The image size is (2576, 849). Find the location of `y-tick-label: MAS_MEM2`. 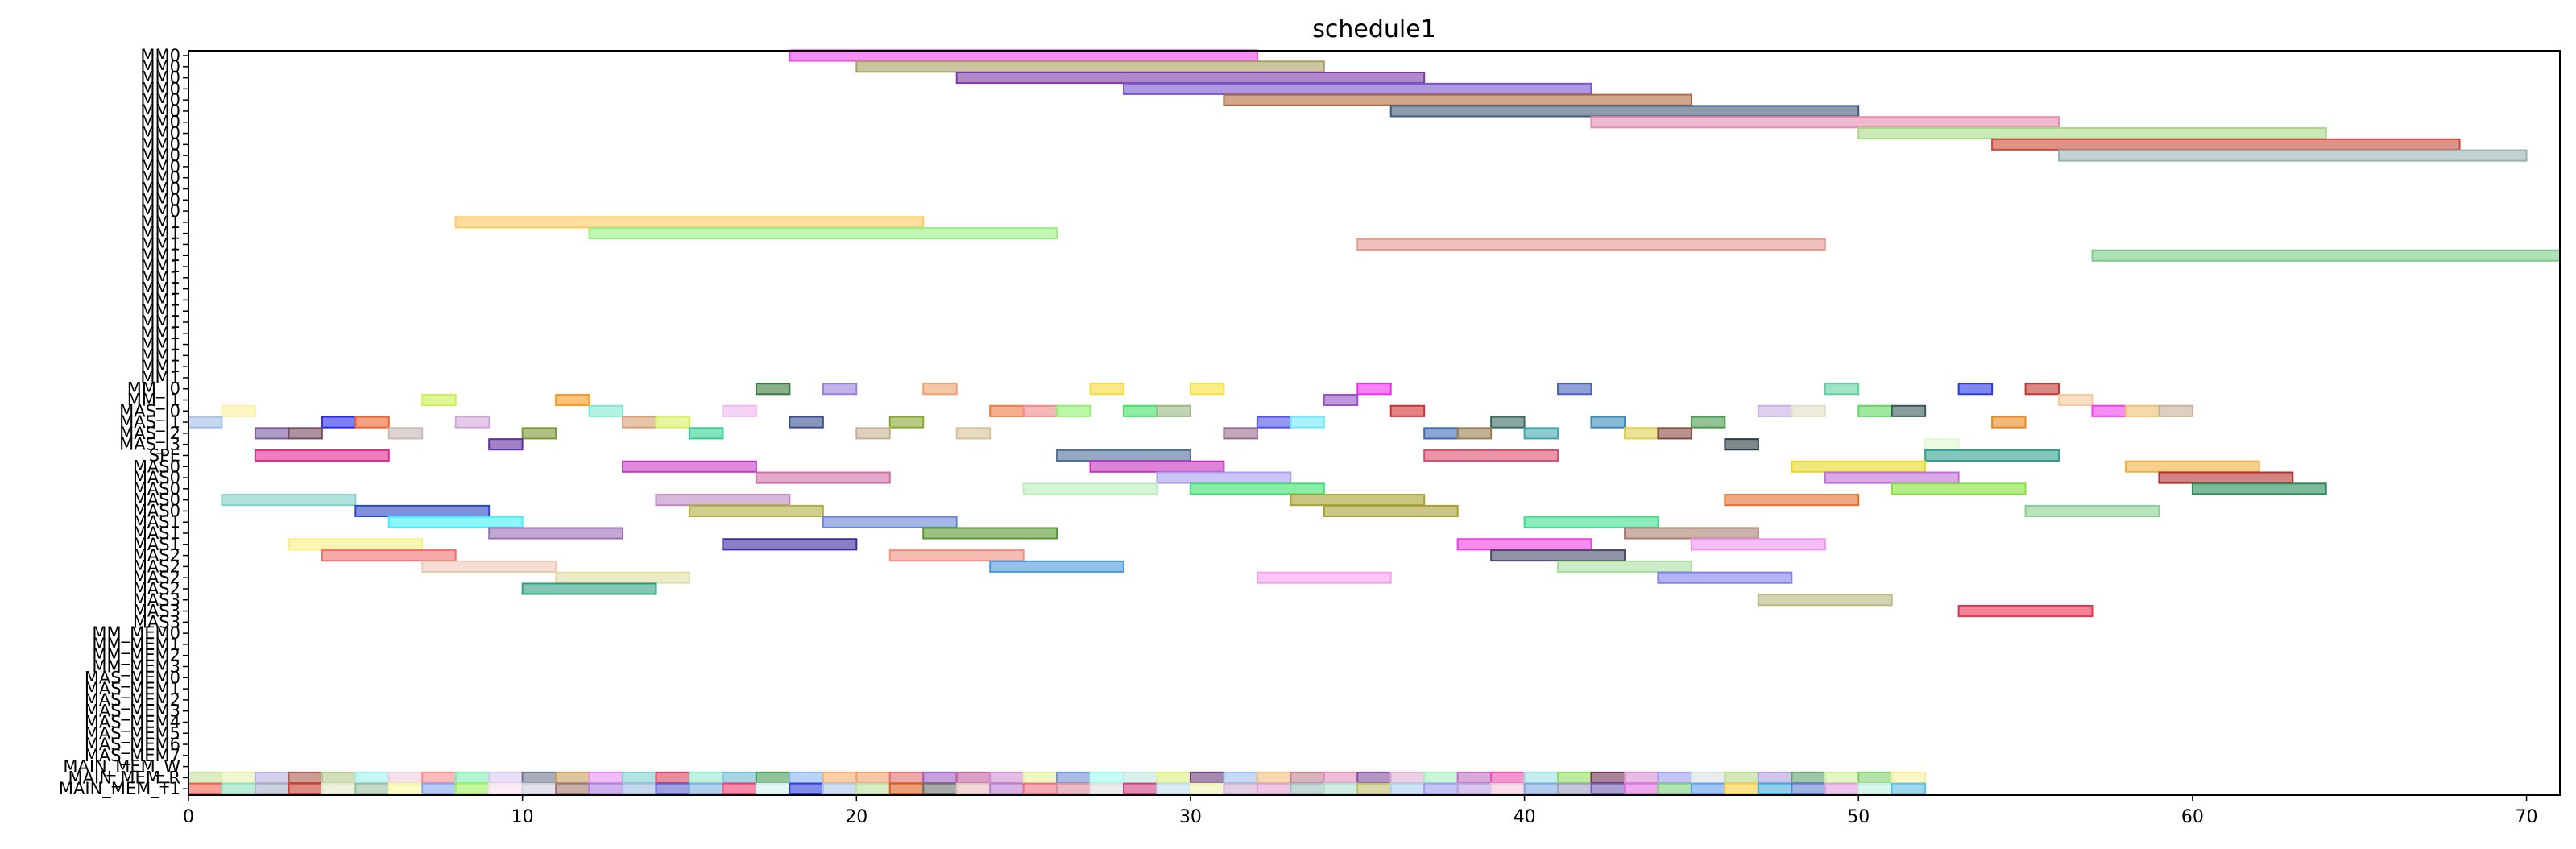

y-tick-label: MAS_MEM2 is located at coordinates (132, 700).